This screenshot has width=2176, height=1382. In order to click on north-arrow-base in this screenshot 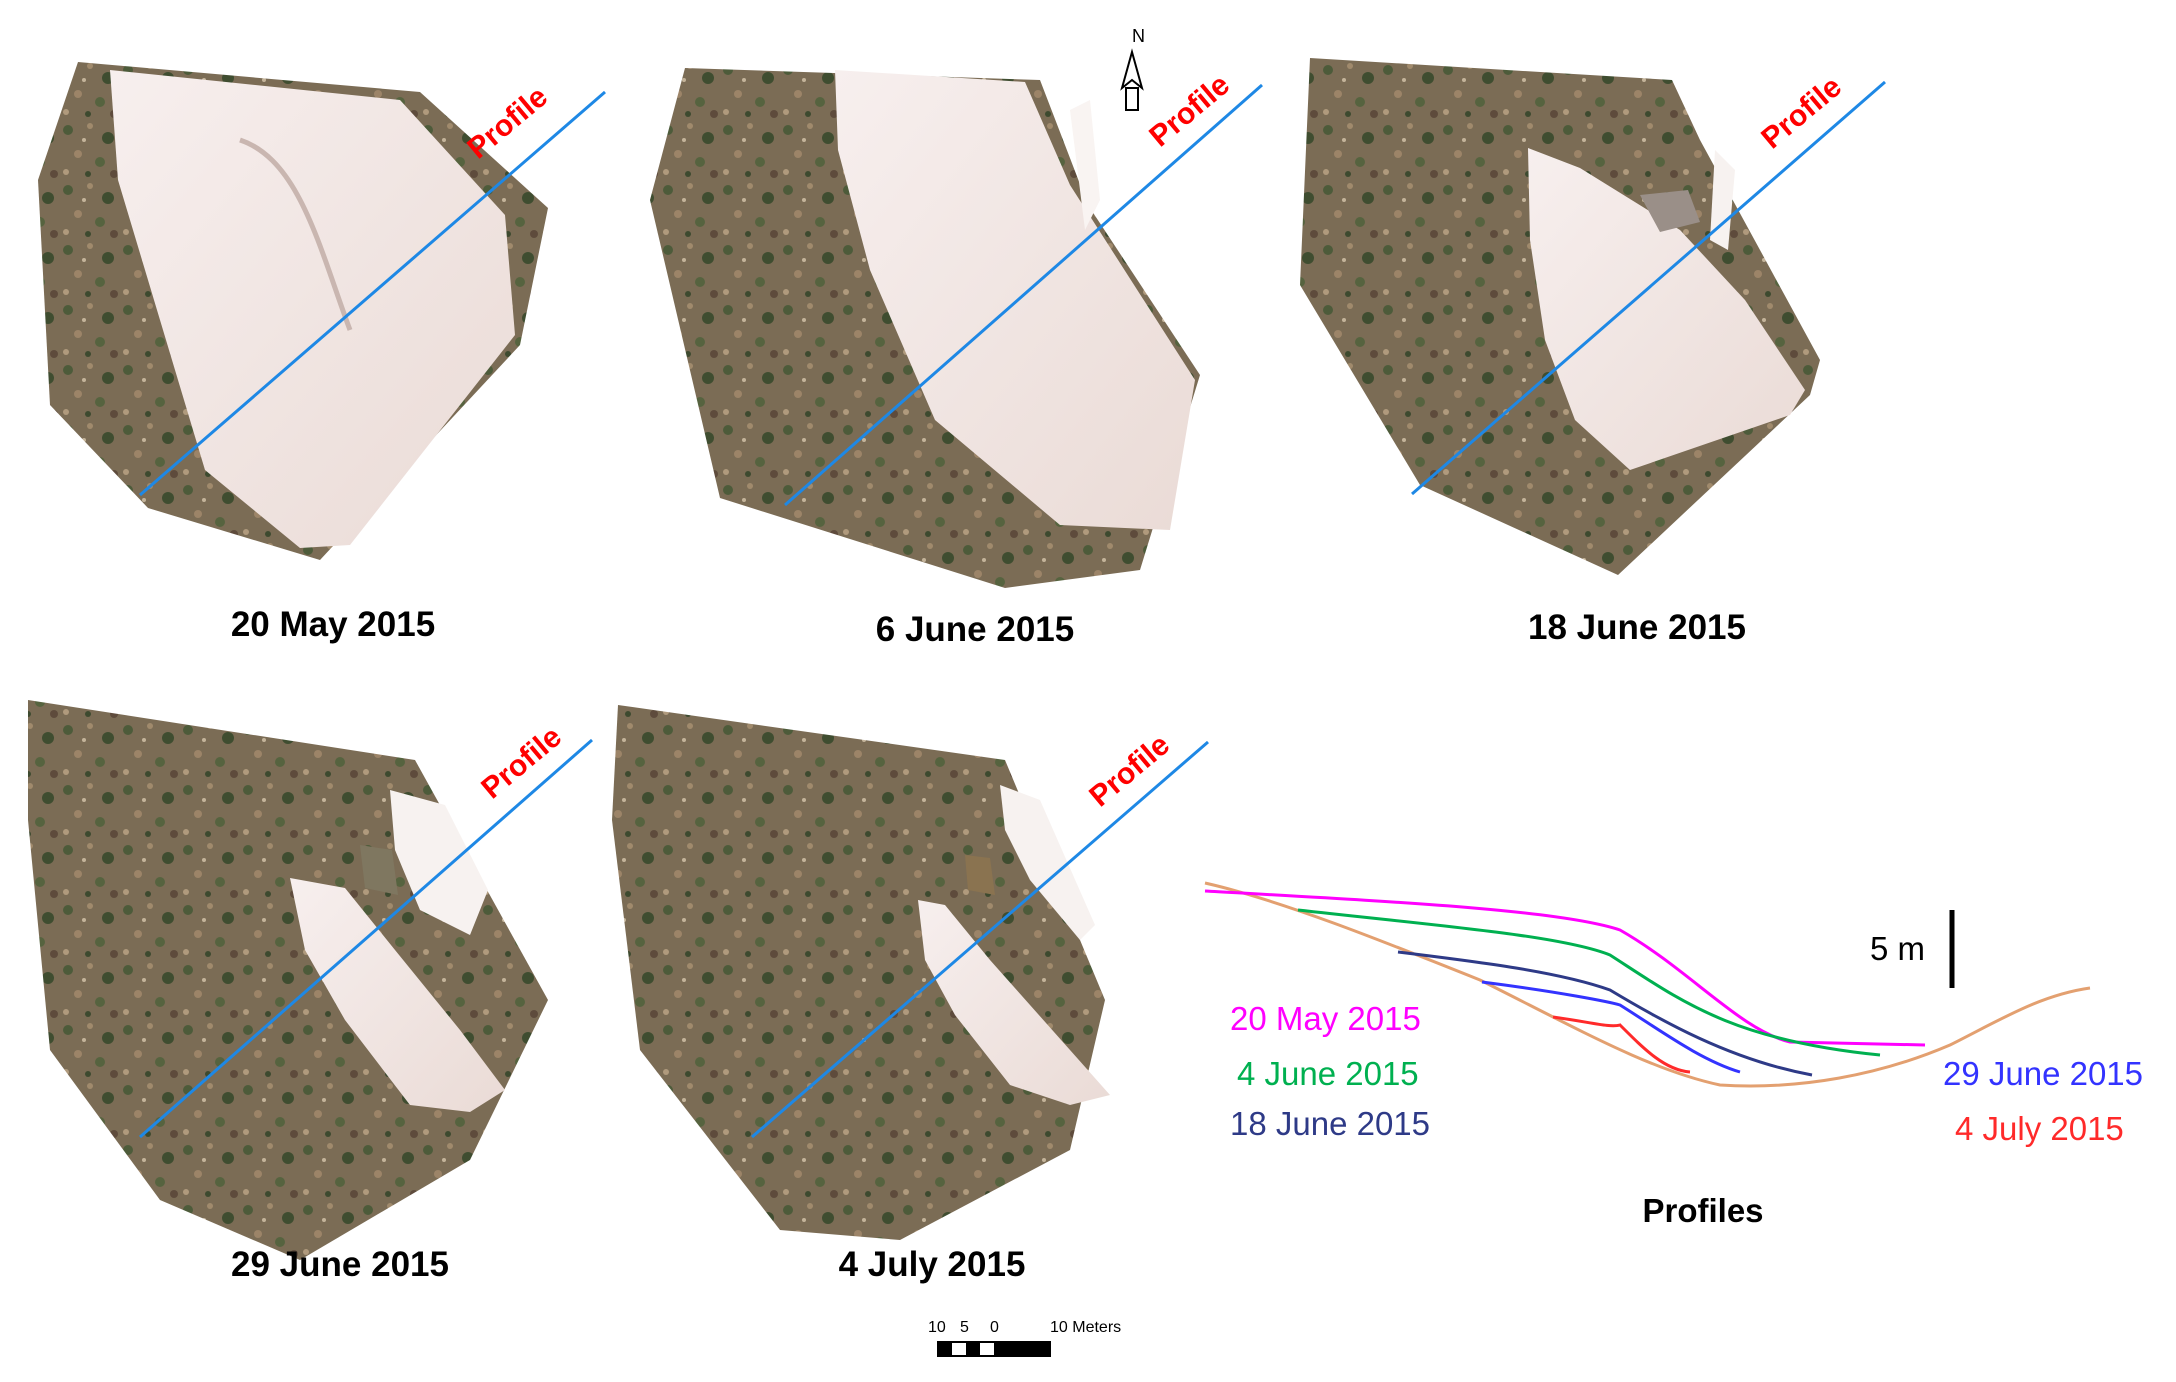, I will do `click(1132, 99)`.